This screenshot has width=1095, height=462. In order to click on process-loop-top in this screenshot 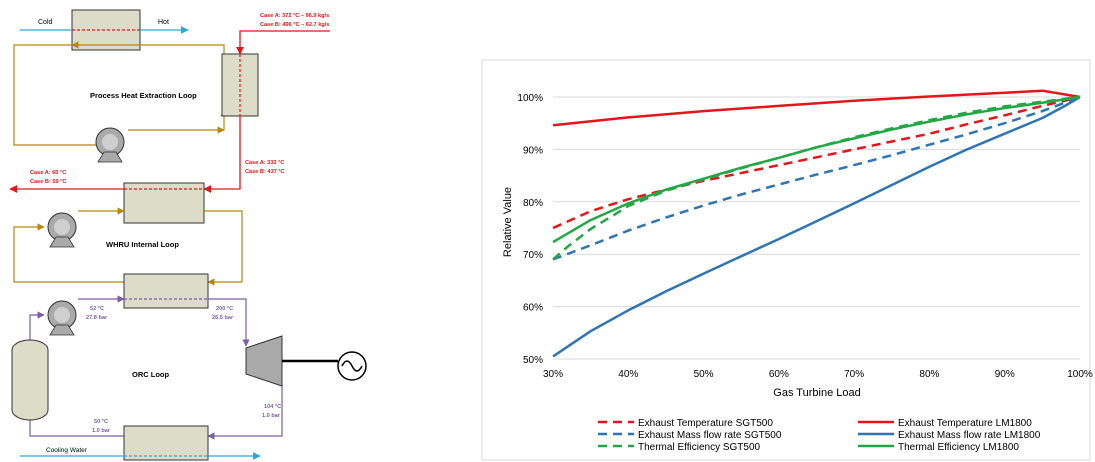, I will do `click(119, 95)`.